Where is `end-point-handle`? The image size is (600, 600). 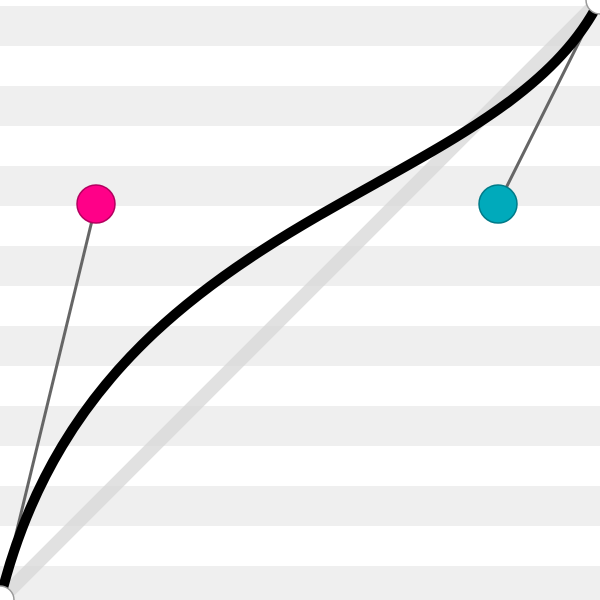 end-point-handle is located at coordinates (592, 7).